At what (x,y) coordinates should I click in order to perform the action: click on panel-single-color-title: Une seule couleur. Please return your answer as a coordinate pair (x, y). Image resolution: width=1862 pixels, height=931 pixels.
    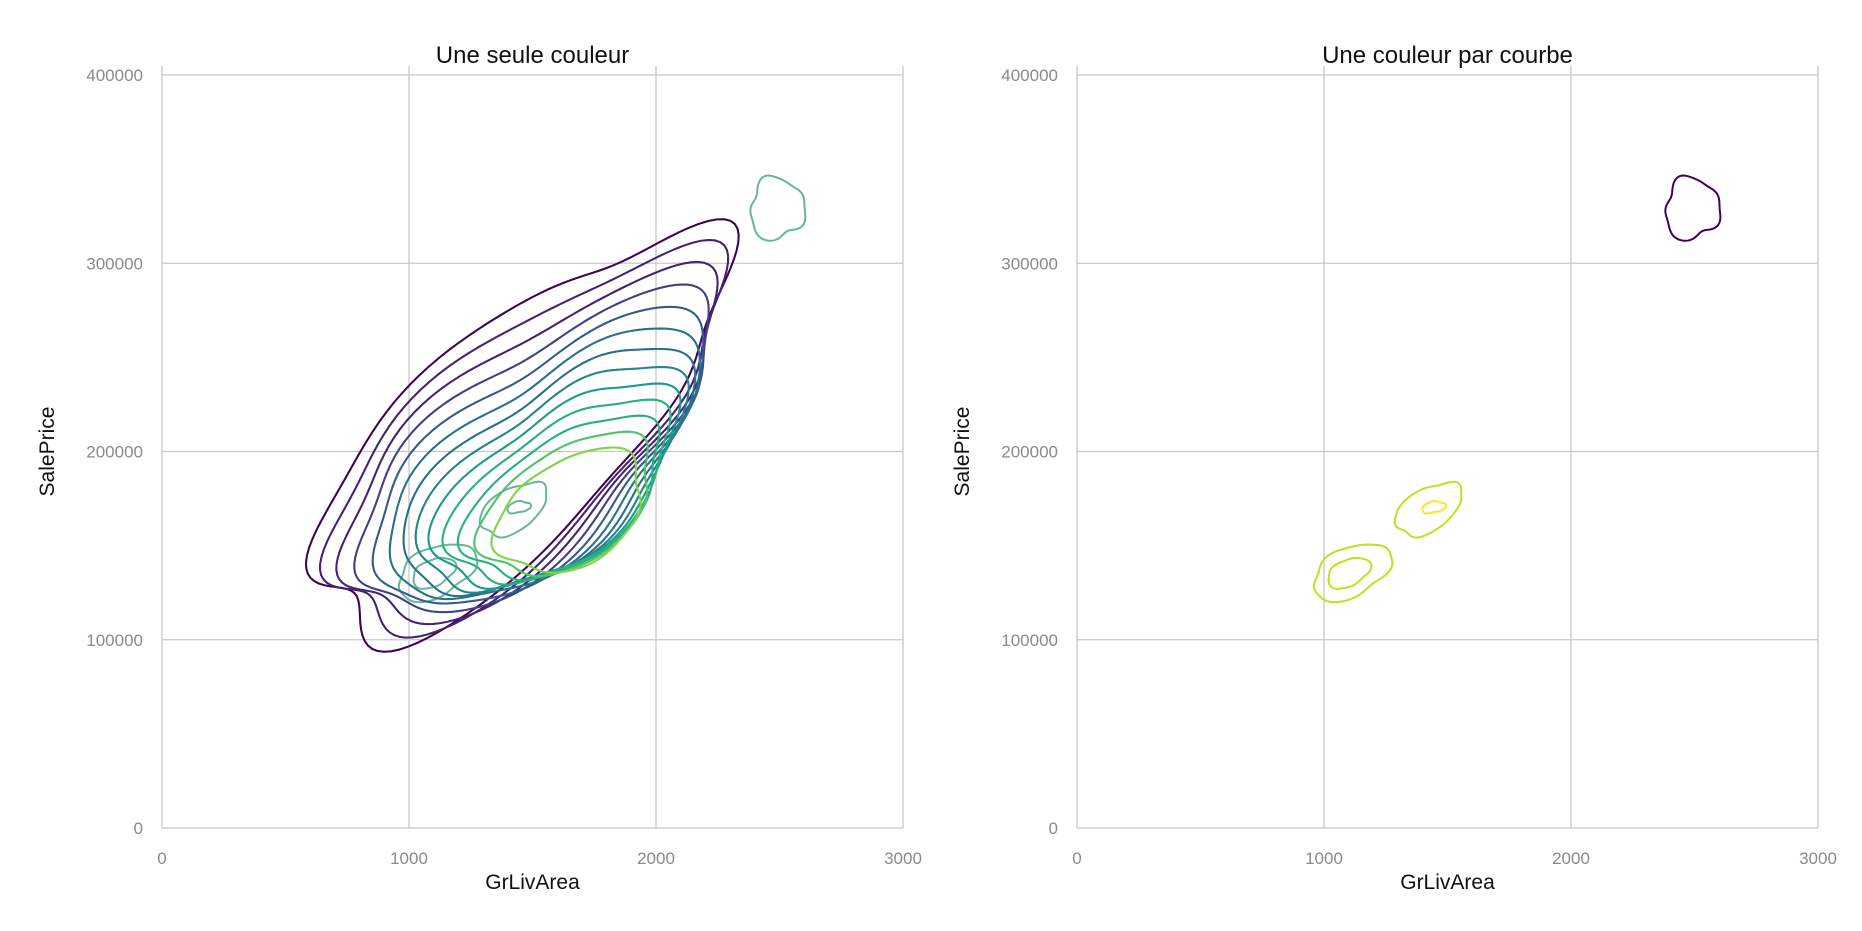
    Looking at the image, I should click on (532, 55).